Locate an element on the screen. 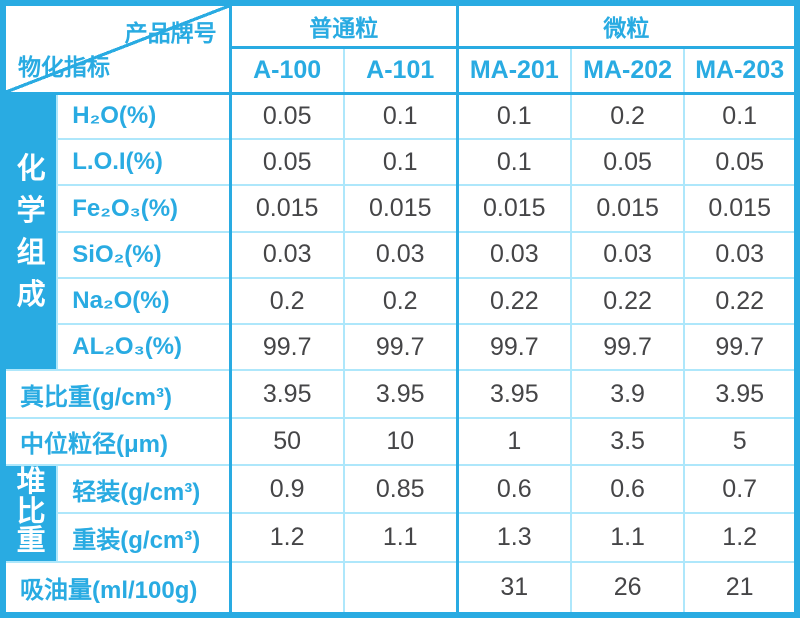 This screenshot has width=800, height=618. row-label-fe2o3: Fe₂O₃(%) is located at coordinates (144, 208).